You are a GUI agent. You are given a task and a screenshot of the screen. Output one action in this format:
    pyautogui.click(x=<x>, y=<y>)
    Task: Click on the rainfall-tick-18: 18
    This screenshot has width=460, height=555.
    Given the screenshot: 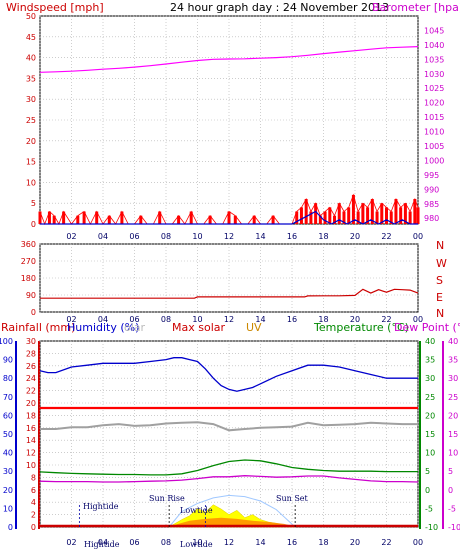 What is the action you would take?
    pyautogui.click(x=31, y=415)
    